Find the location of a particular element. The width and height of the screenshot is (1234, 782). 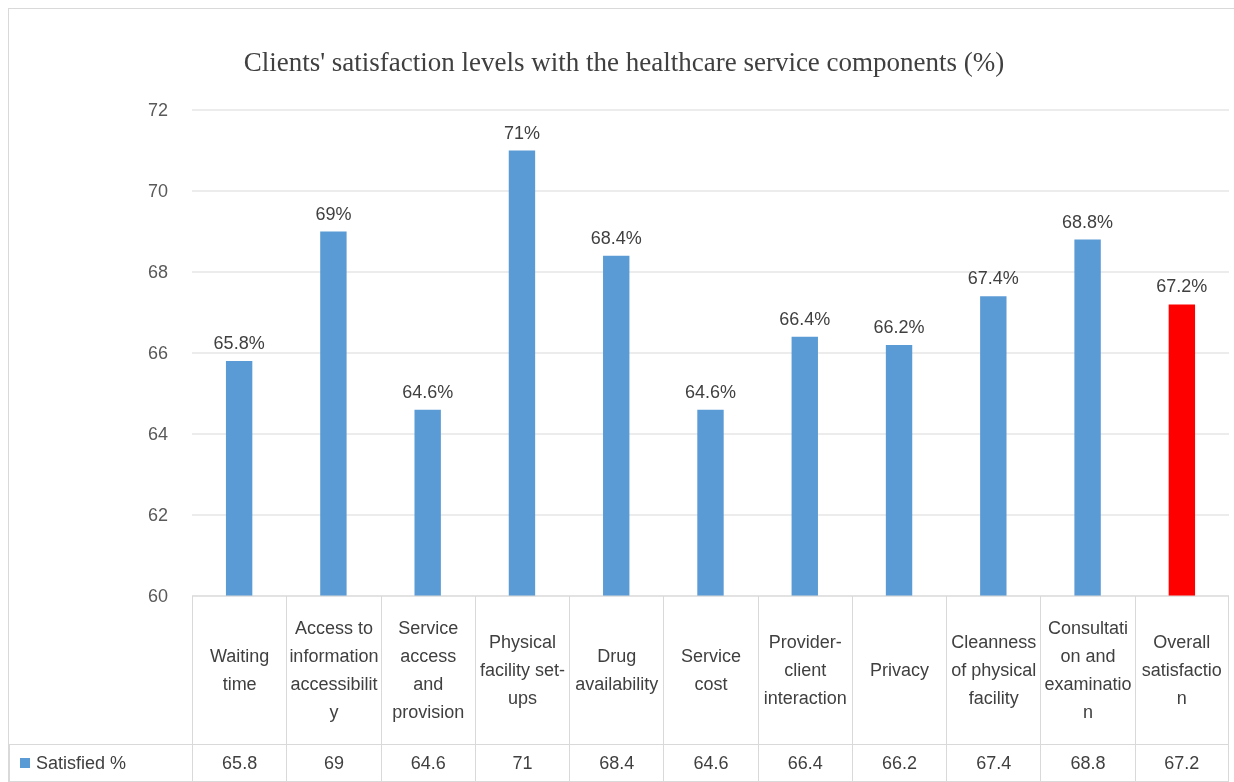

y-tick-label: 64 is located at coordinates (157, 434).